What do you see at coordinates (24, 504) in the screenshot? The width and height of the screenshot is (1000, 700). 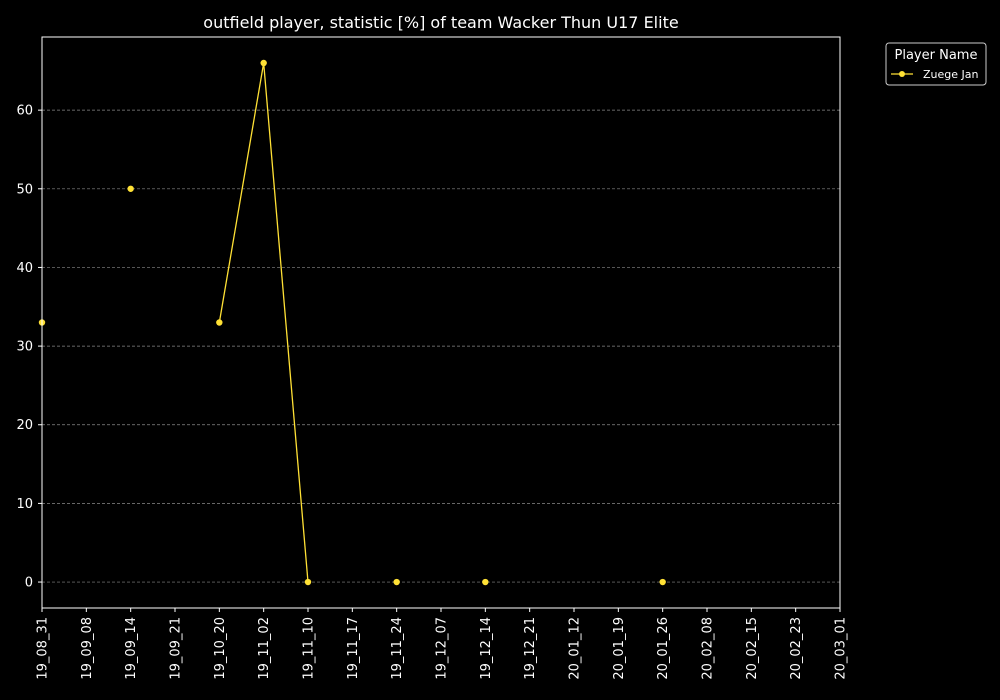 I see `y-tick-label: 10` at bounding box center [24, 504].